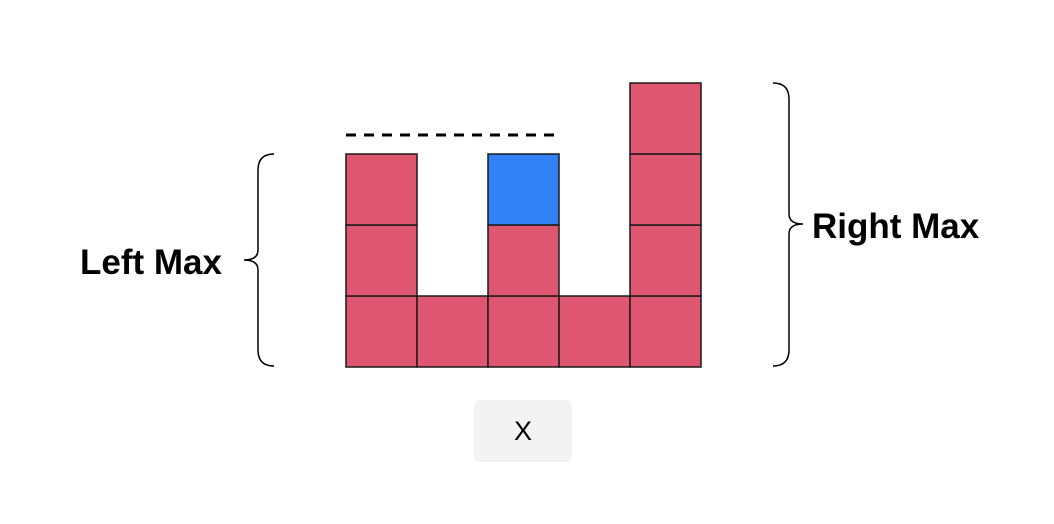 This screenshot has width=1054, height=524. I want to click on water-cell, so click(523, 189).